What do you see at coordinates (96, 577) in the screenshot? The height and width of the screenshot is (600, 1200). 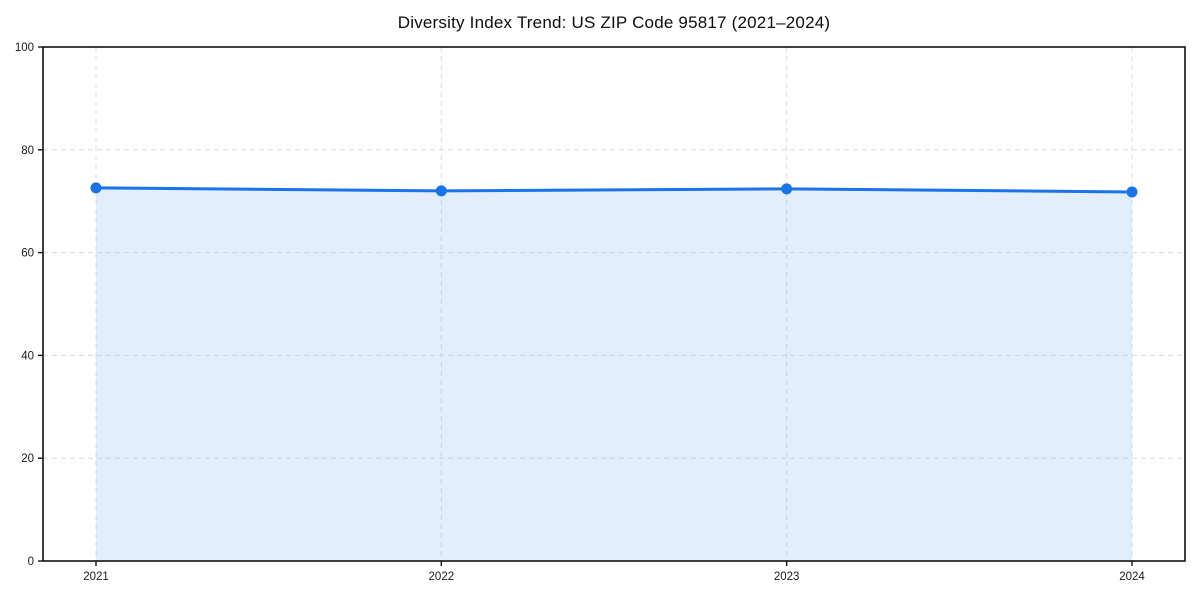 I see `x-tick-label-2021: 2021` at bounding box center [96, 577].